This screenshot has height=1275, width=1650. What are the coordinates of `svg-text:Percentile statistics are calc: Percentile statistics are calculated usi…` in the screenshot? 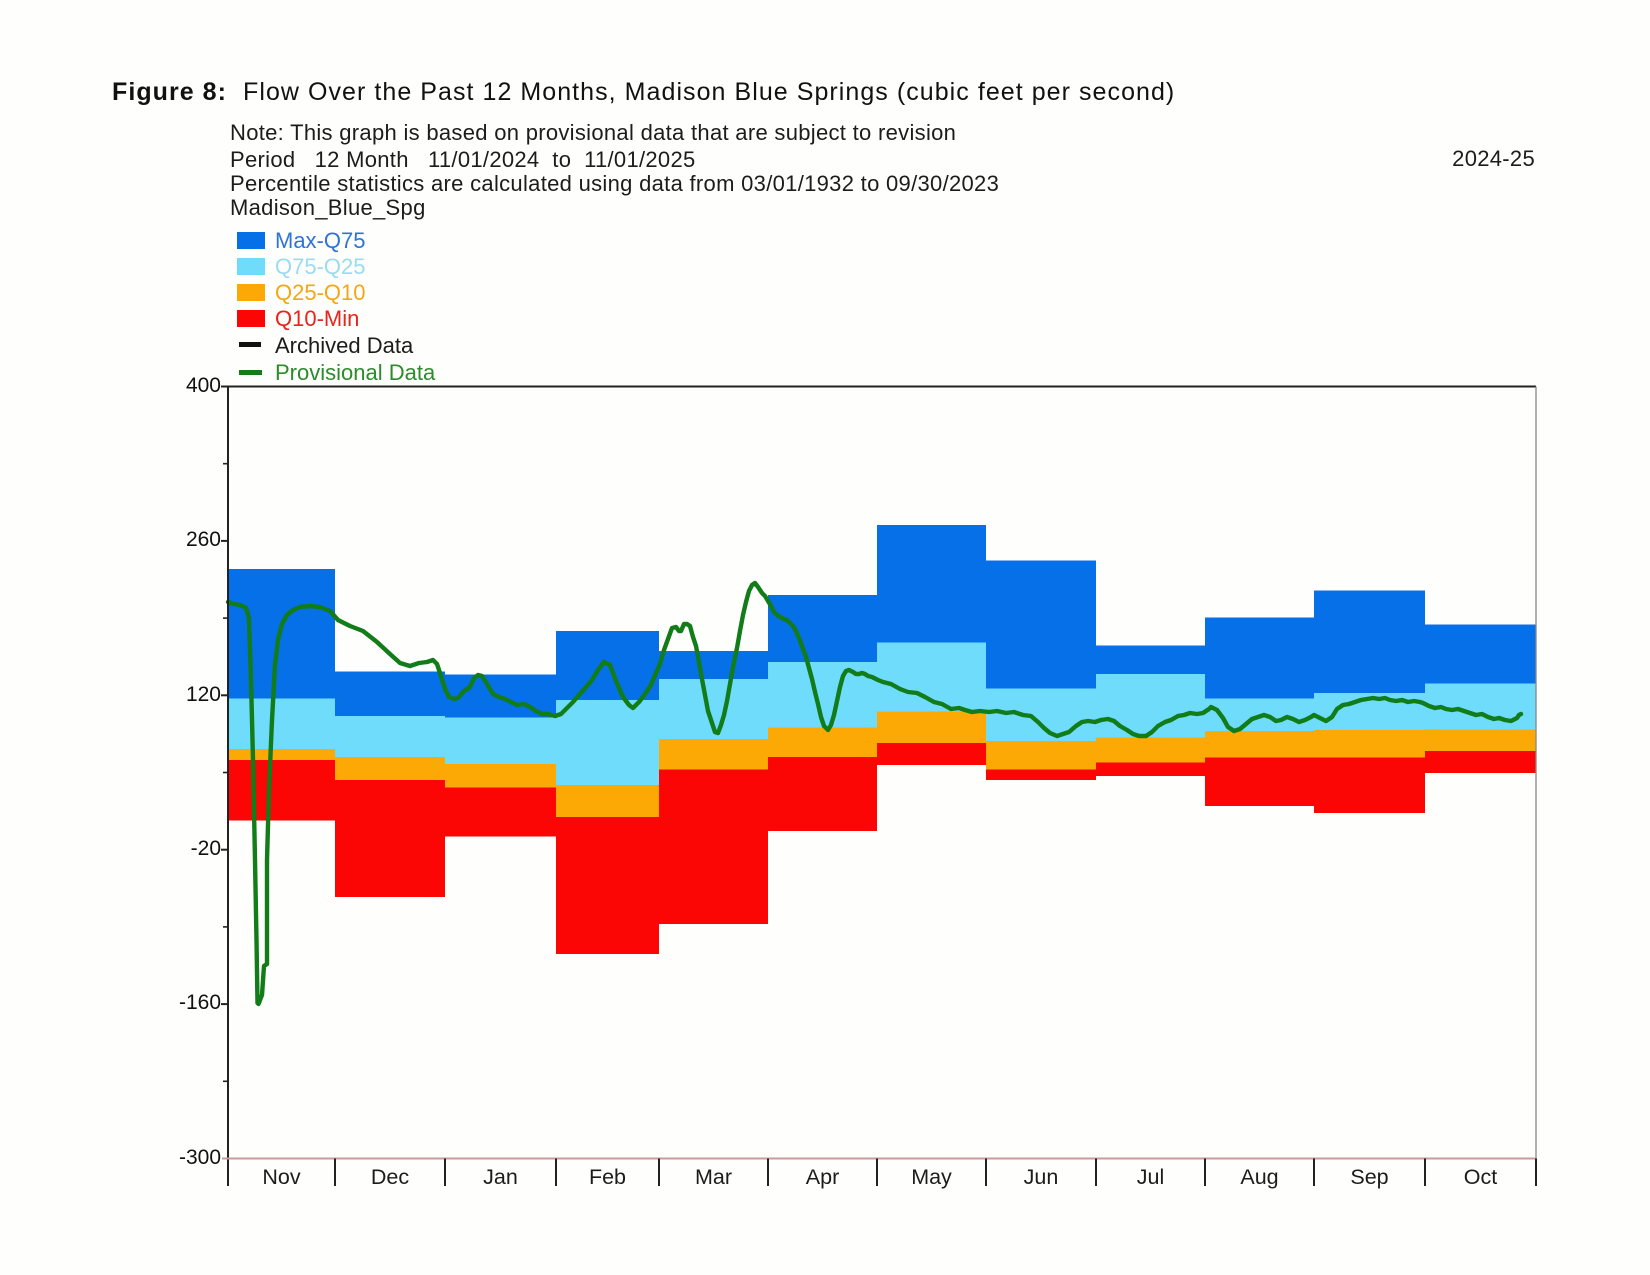 It's located at (614, 183).